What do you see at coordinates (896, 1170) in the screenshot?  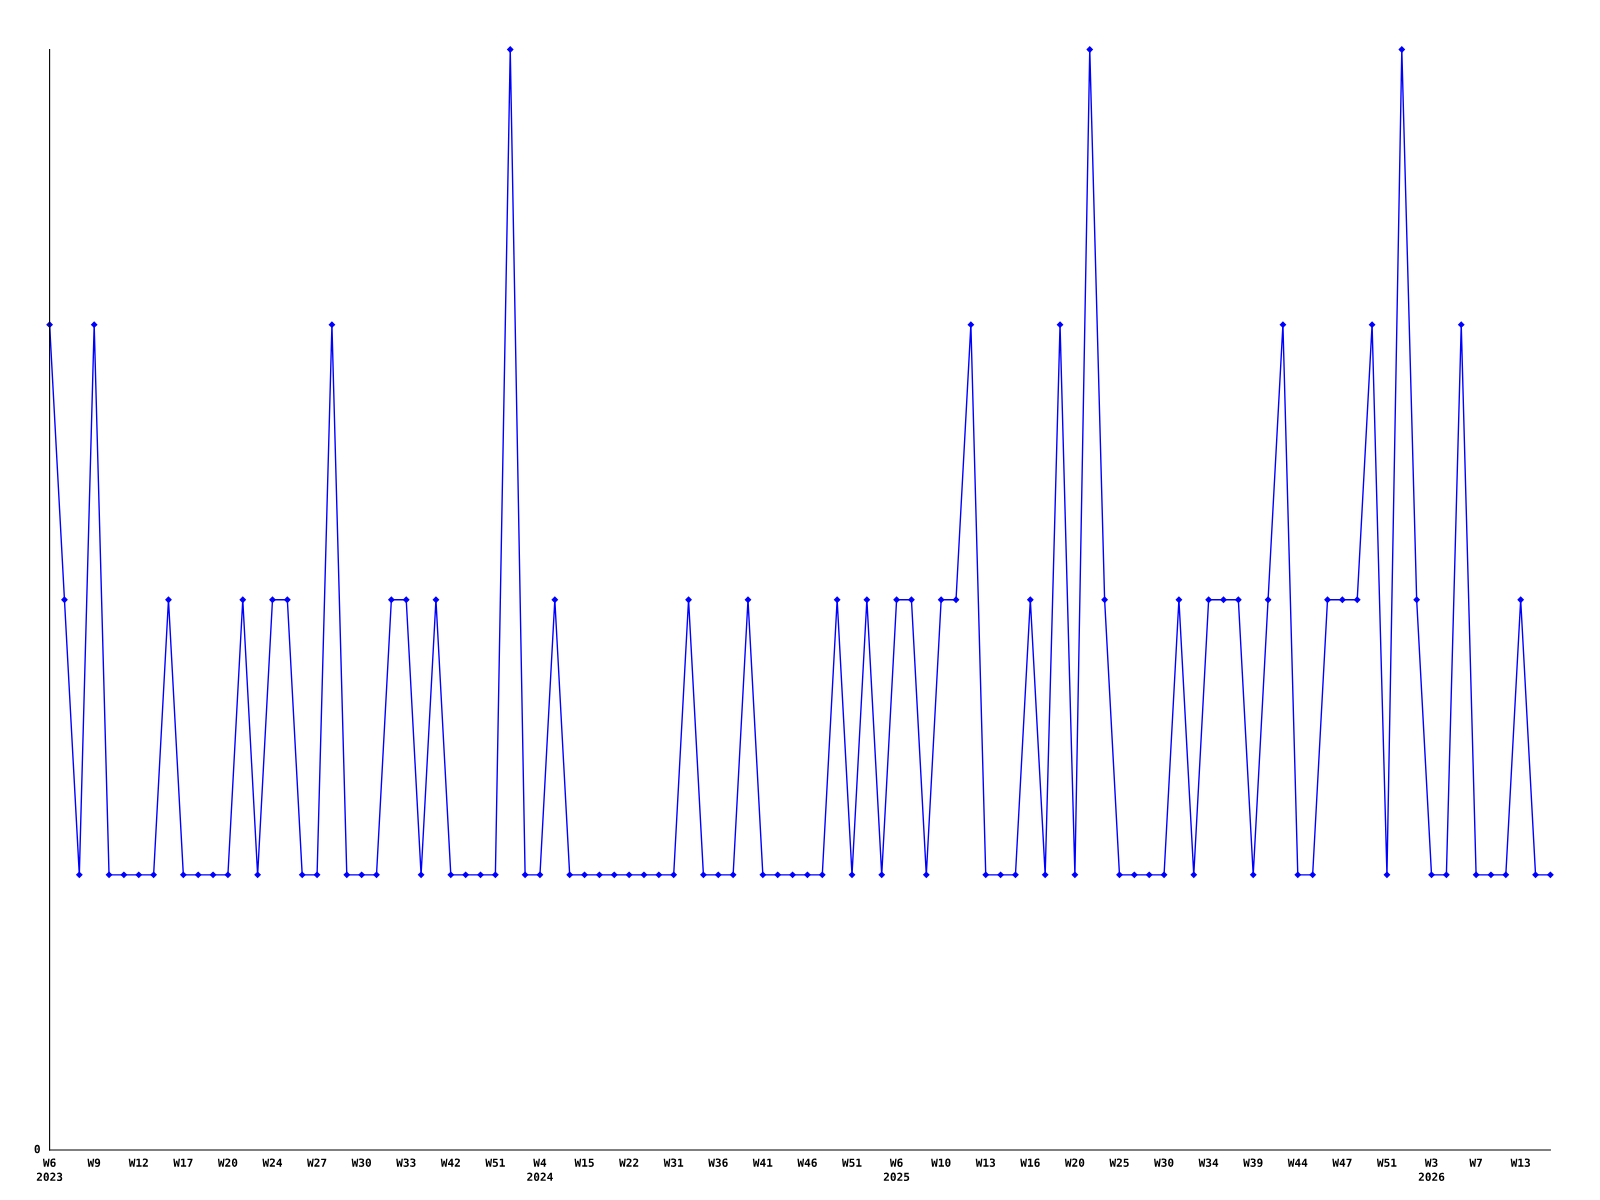 I see `x-tick-label: W6 2025` at bounding box center [896, 1170].